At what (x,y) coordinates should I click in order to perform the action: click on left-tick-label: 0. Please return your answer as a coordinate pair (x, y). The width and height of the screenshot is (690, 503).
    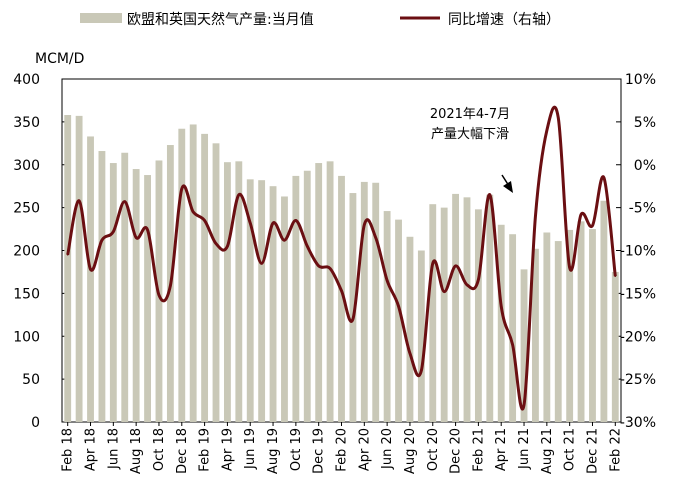
    Looking at the image, I should click on (35, 423).